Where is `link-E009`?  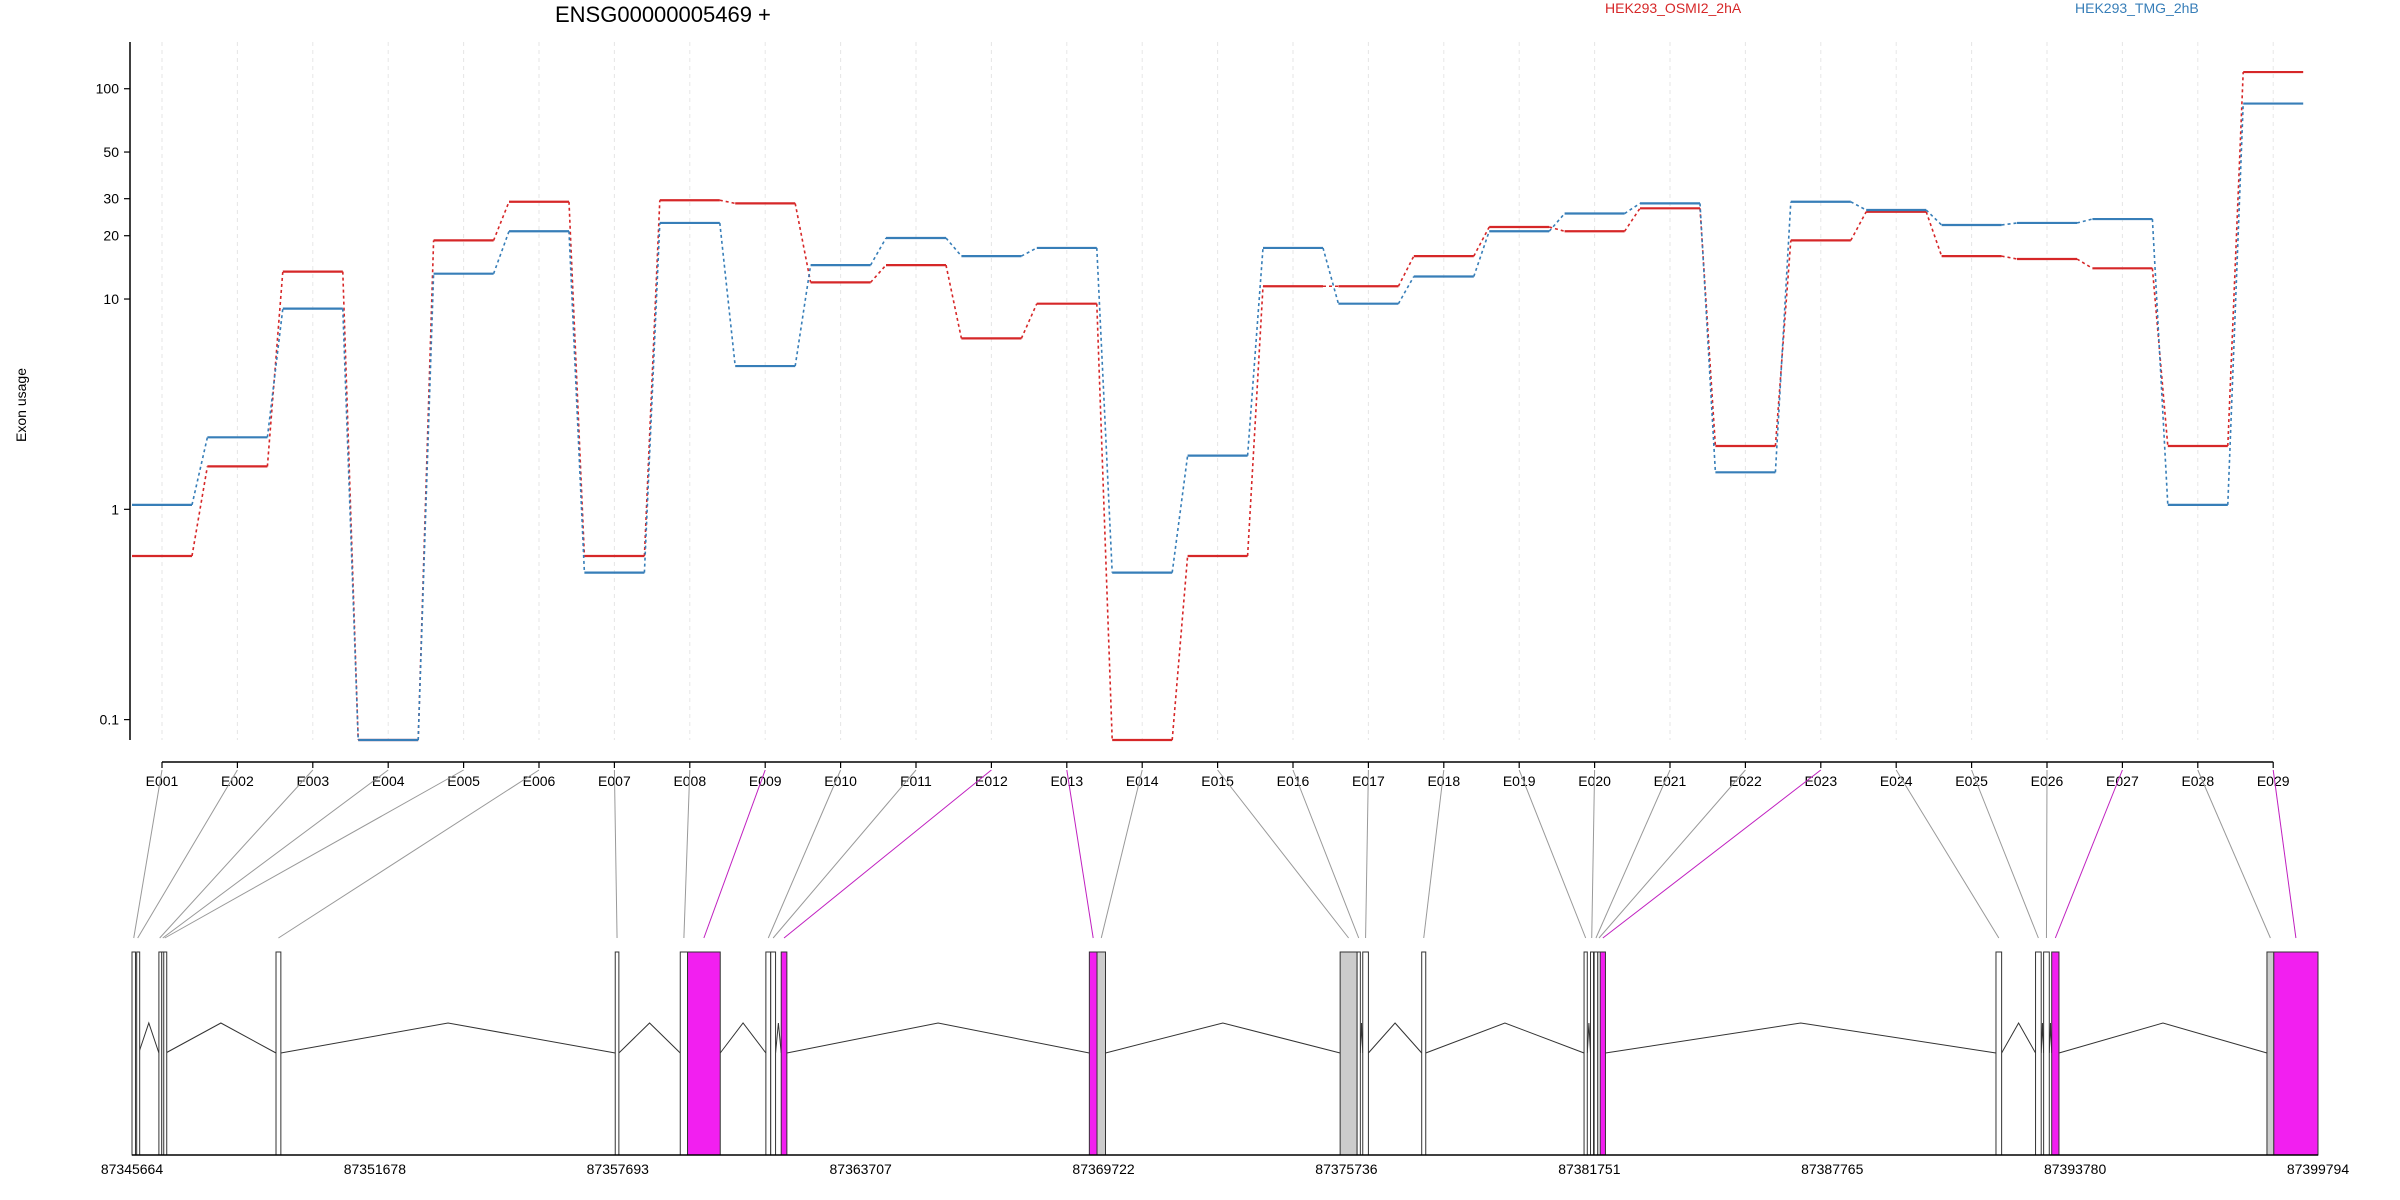
link-E009 is located at coordinates (734, 854).